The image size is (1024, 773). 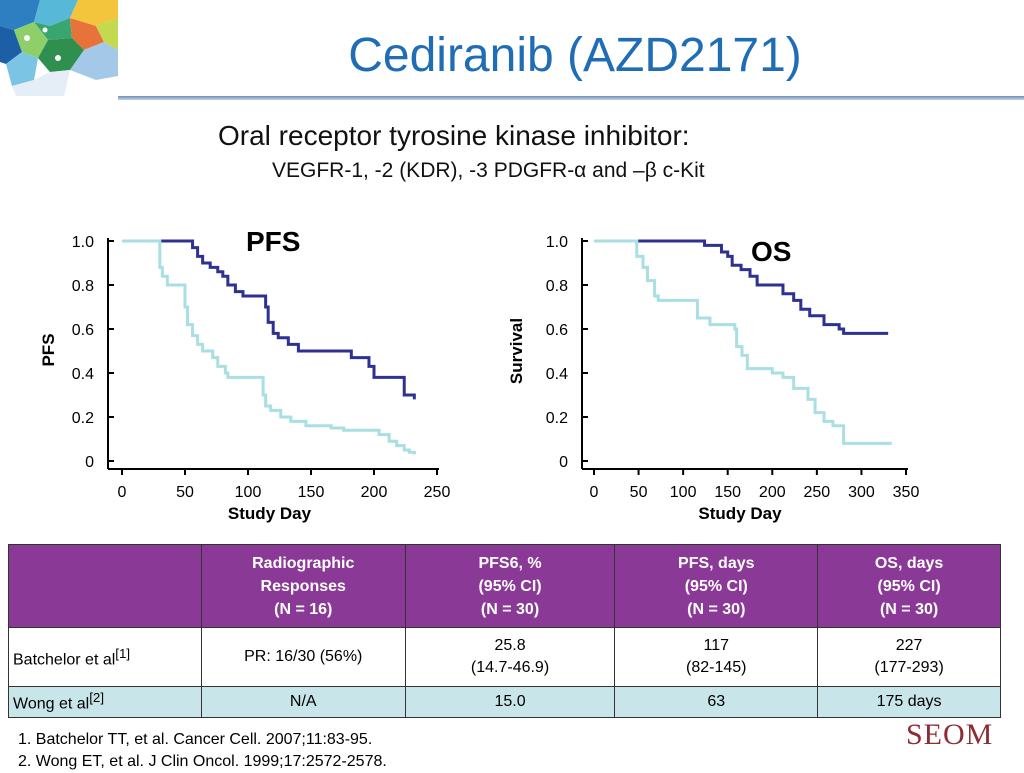 I want to click on table-cell: 117 (82-145), so click(x=716, y=657).